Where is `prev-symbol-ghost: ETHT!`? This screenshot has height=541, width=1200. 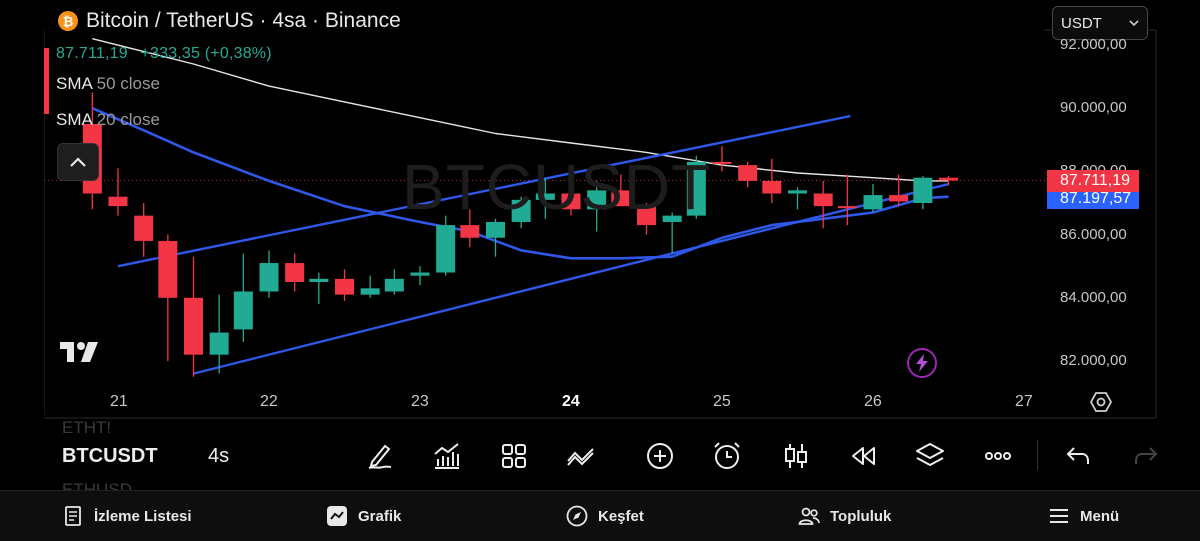 prev-symbol-ghost: ETHT! is located at coordinates (87, 427).